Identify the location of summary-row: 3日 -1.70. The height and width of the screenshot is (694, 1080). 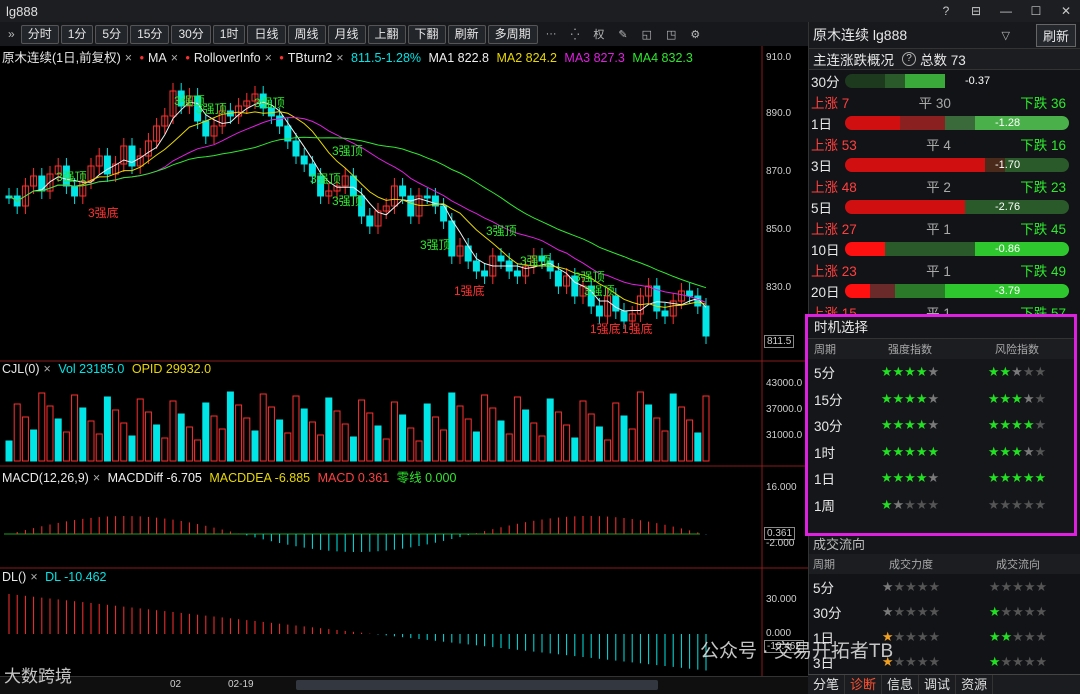
(944, 164).